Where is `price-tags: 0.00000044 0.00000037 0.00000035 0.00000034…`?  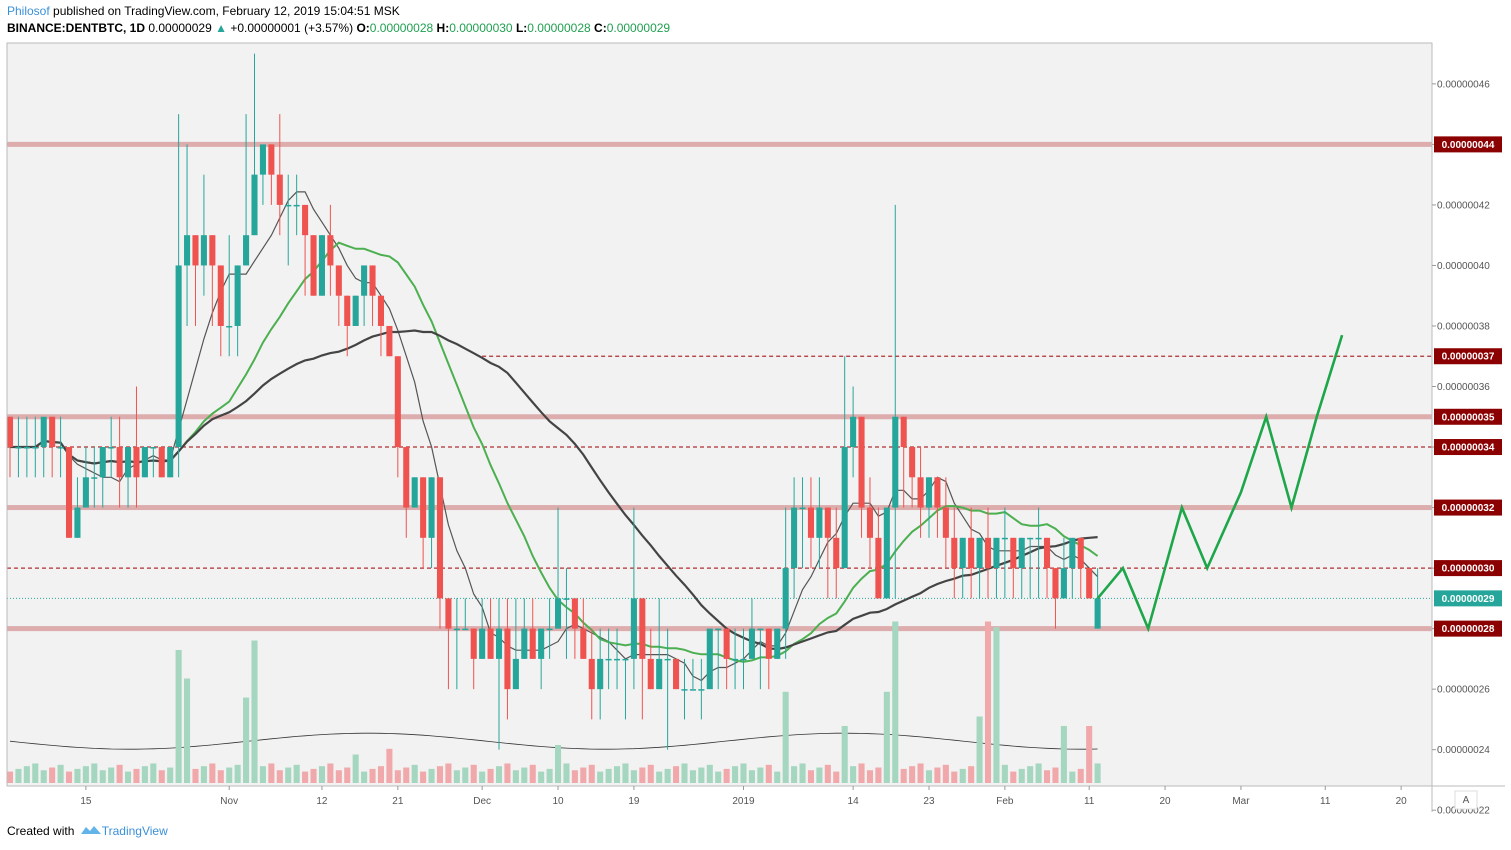 price-tags: 0.00000044 0.00000037 0.00000035 0.00000034… is located at coordinates (1468, 386).